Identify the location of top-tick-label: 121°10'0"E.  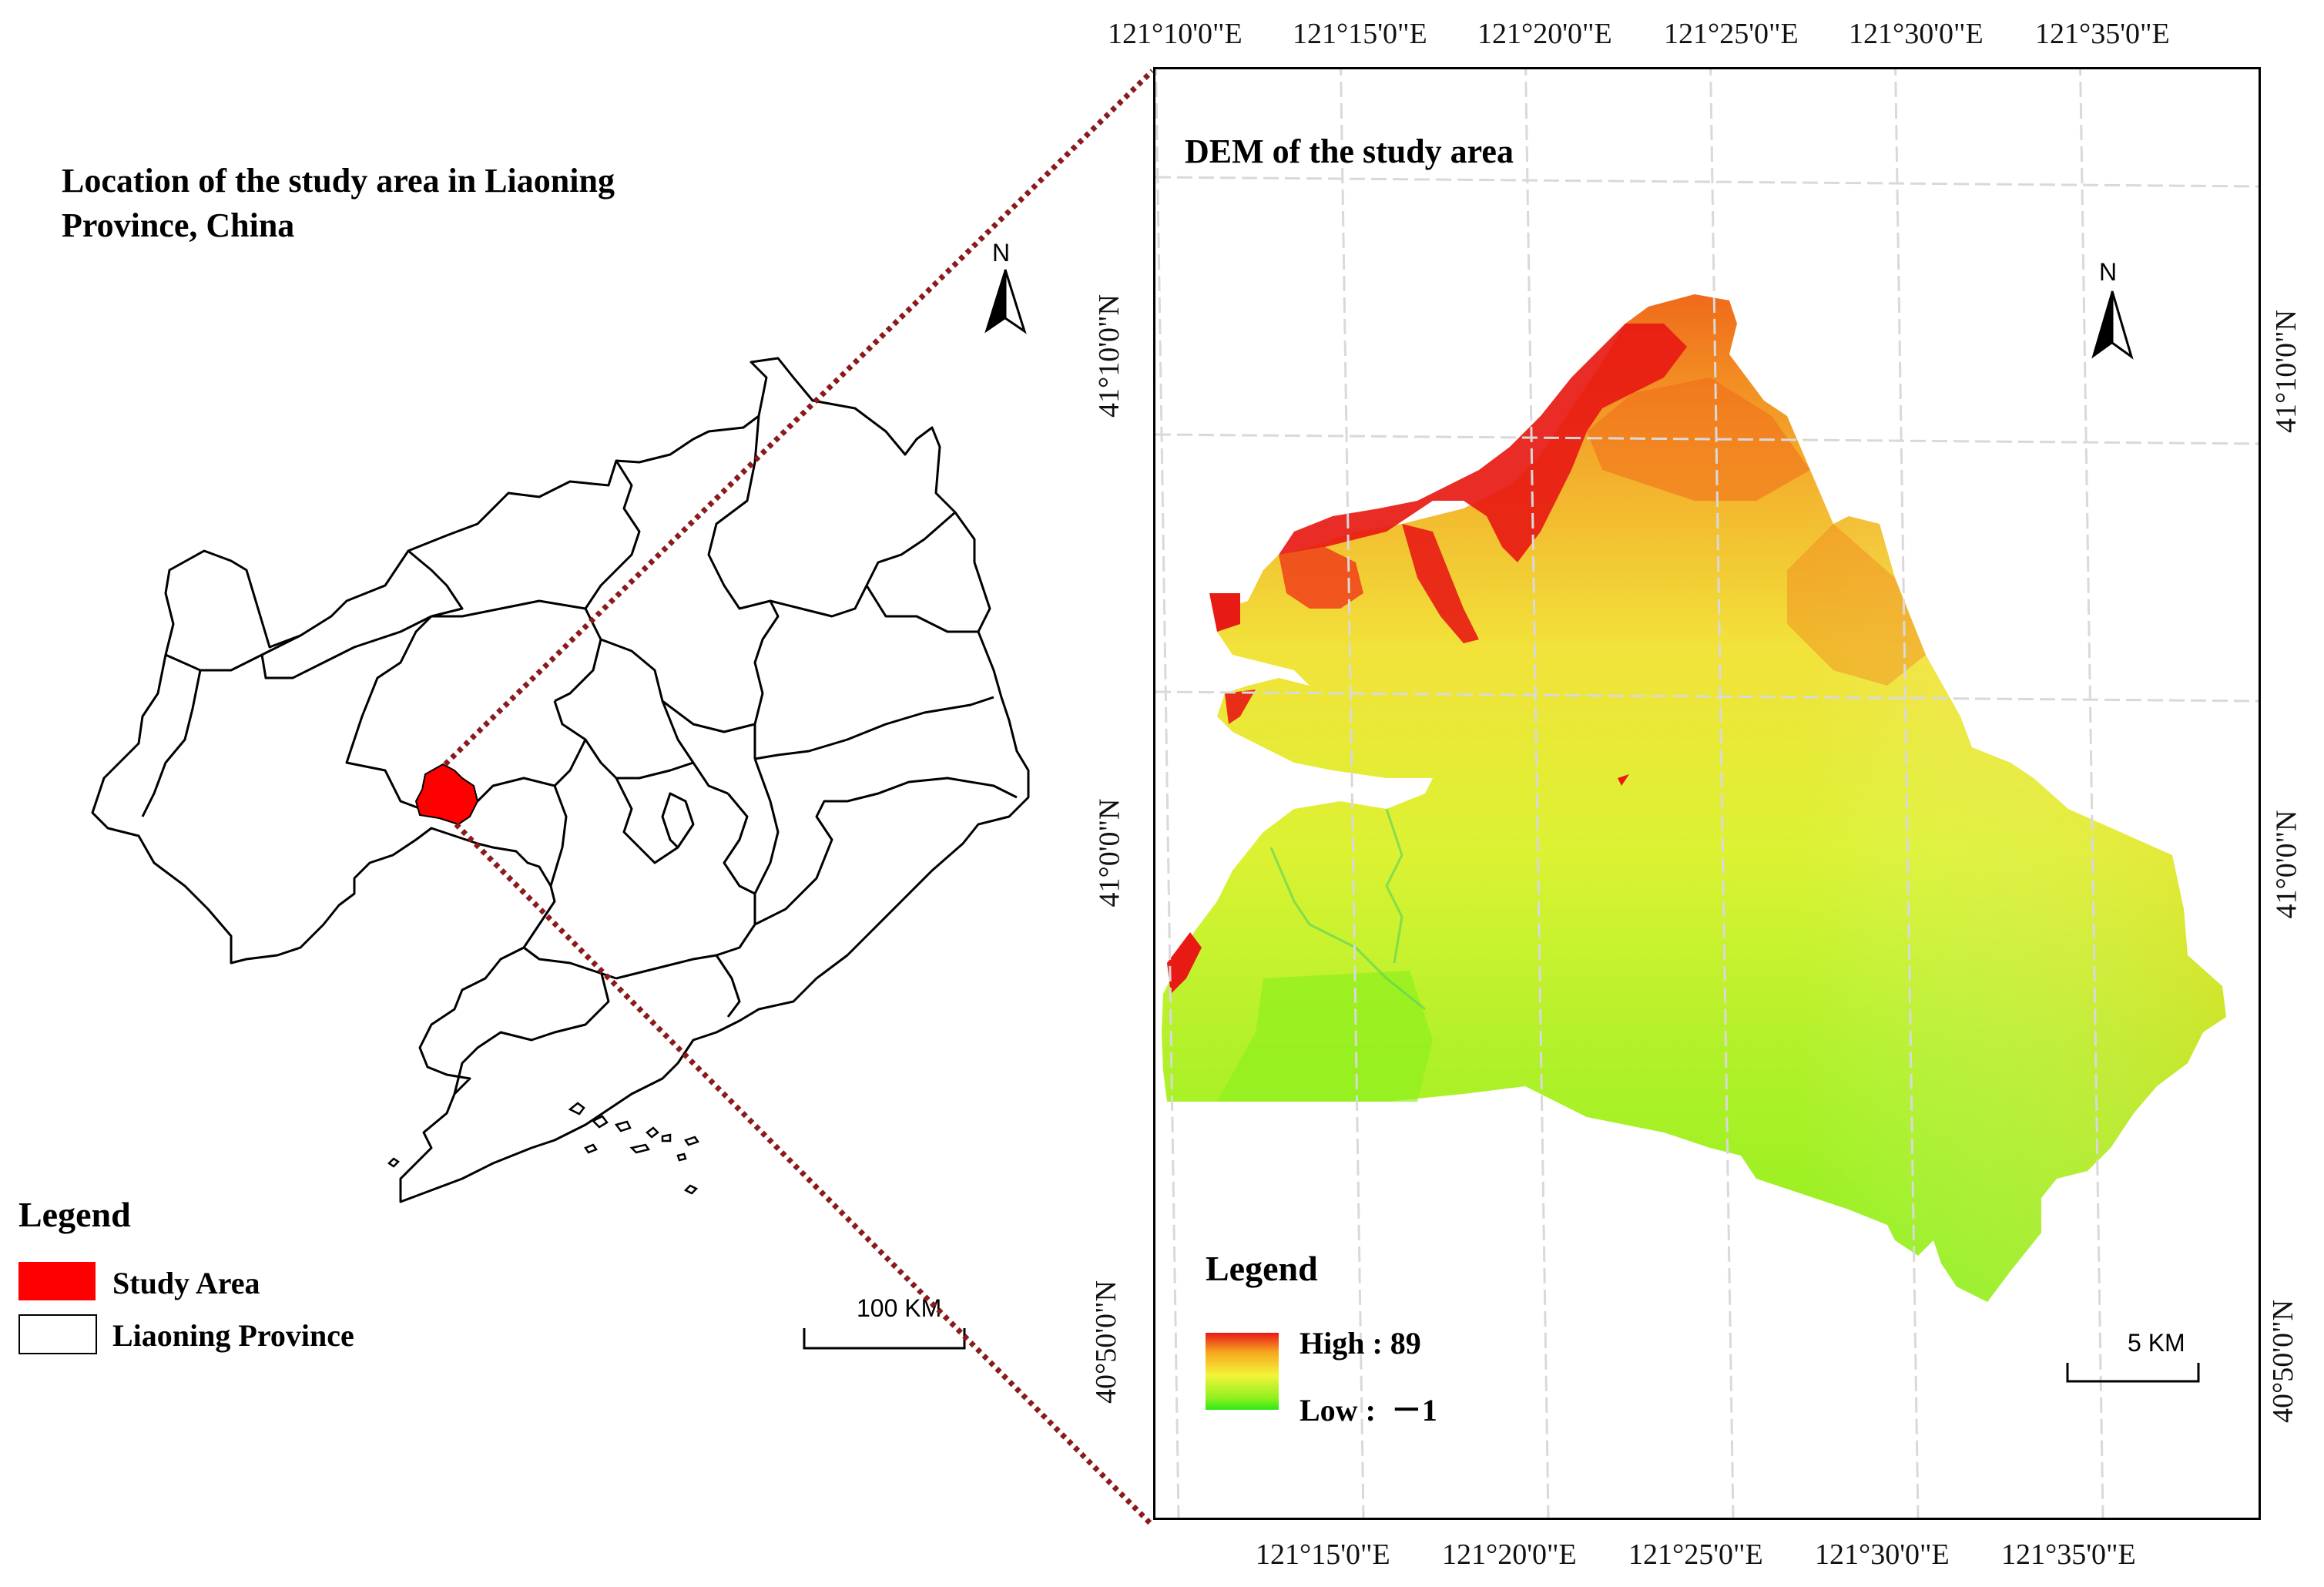
(1175, 34).